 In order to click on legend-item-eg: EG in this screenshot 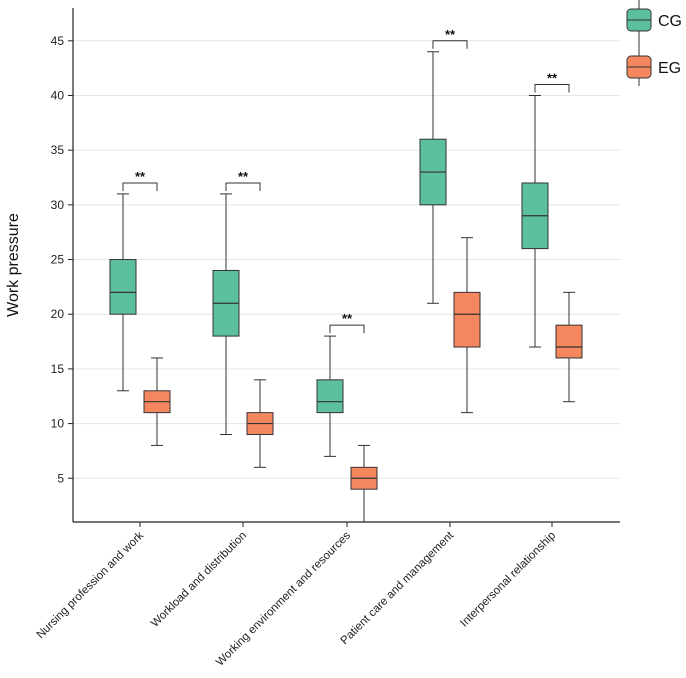, I will do `click(653, 67)`.